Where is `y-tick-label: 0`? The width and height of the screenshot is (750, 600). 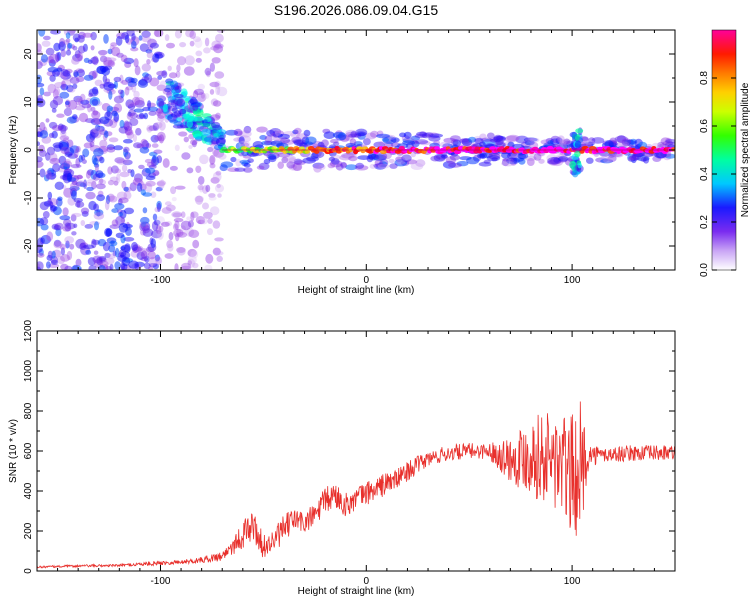
y-tick-label: 0 is located at coordinates (28, 150).